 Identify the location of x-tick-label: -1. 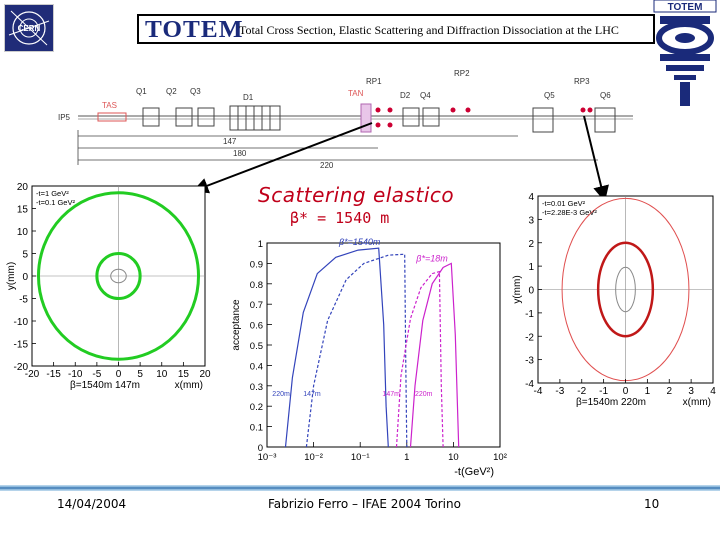
(603, 391).